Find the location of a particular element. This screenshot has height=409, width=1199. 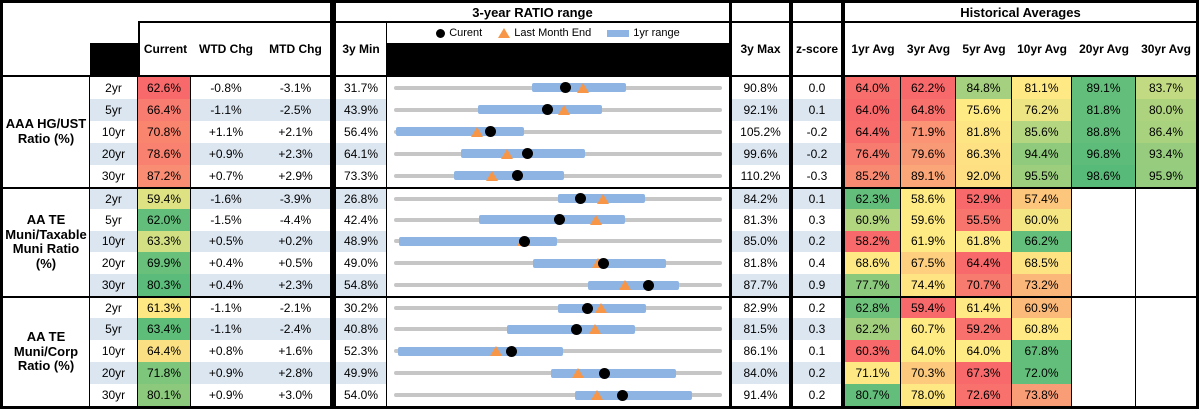

min-3y-cell: 49.0% is located at coordinates (361, 263).